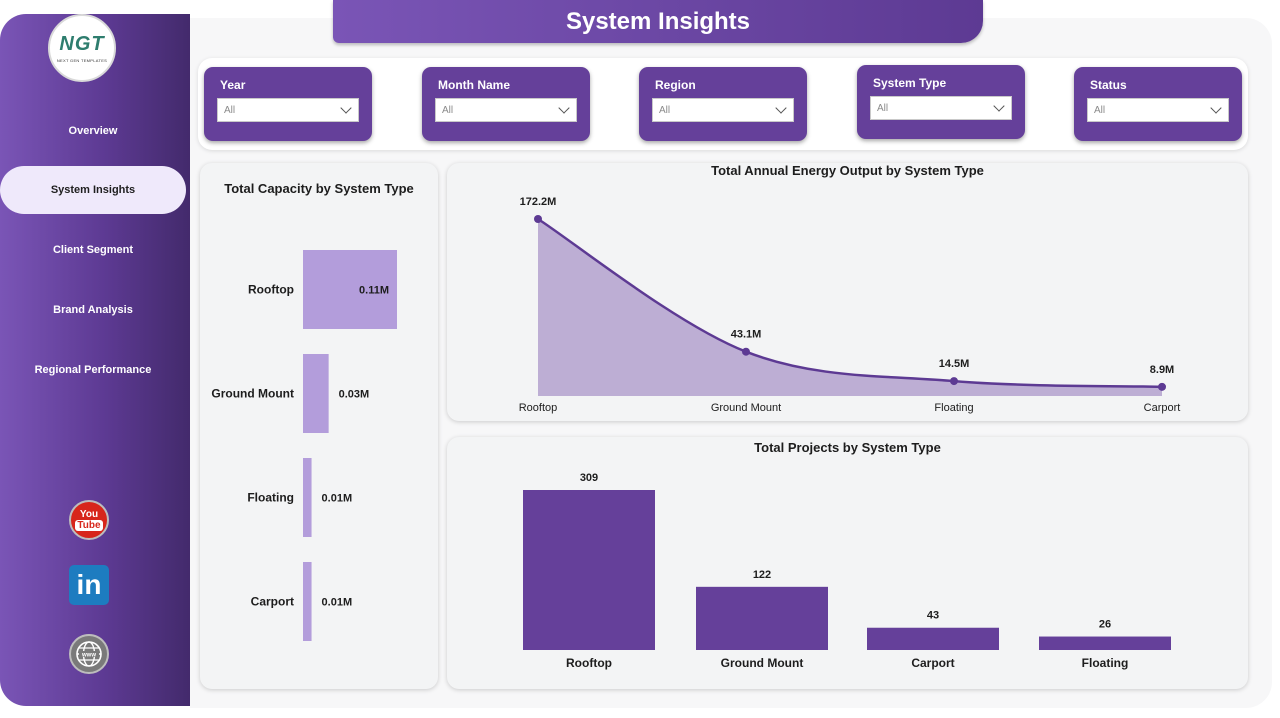  I want to click on projects-value-label: 122, so click(762, 575).